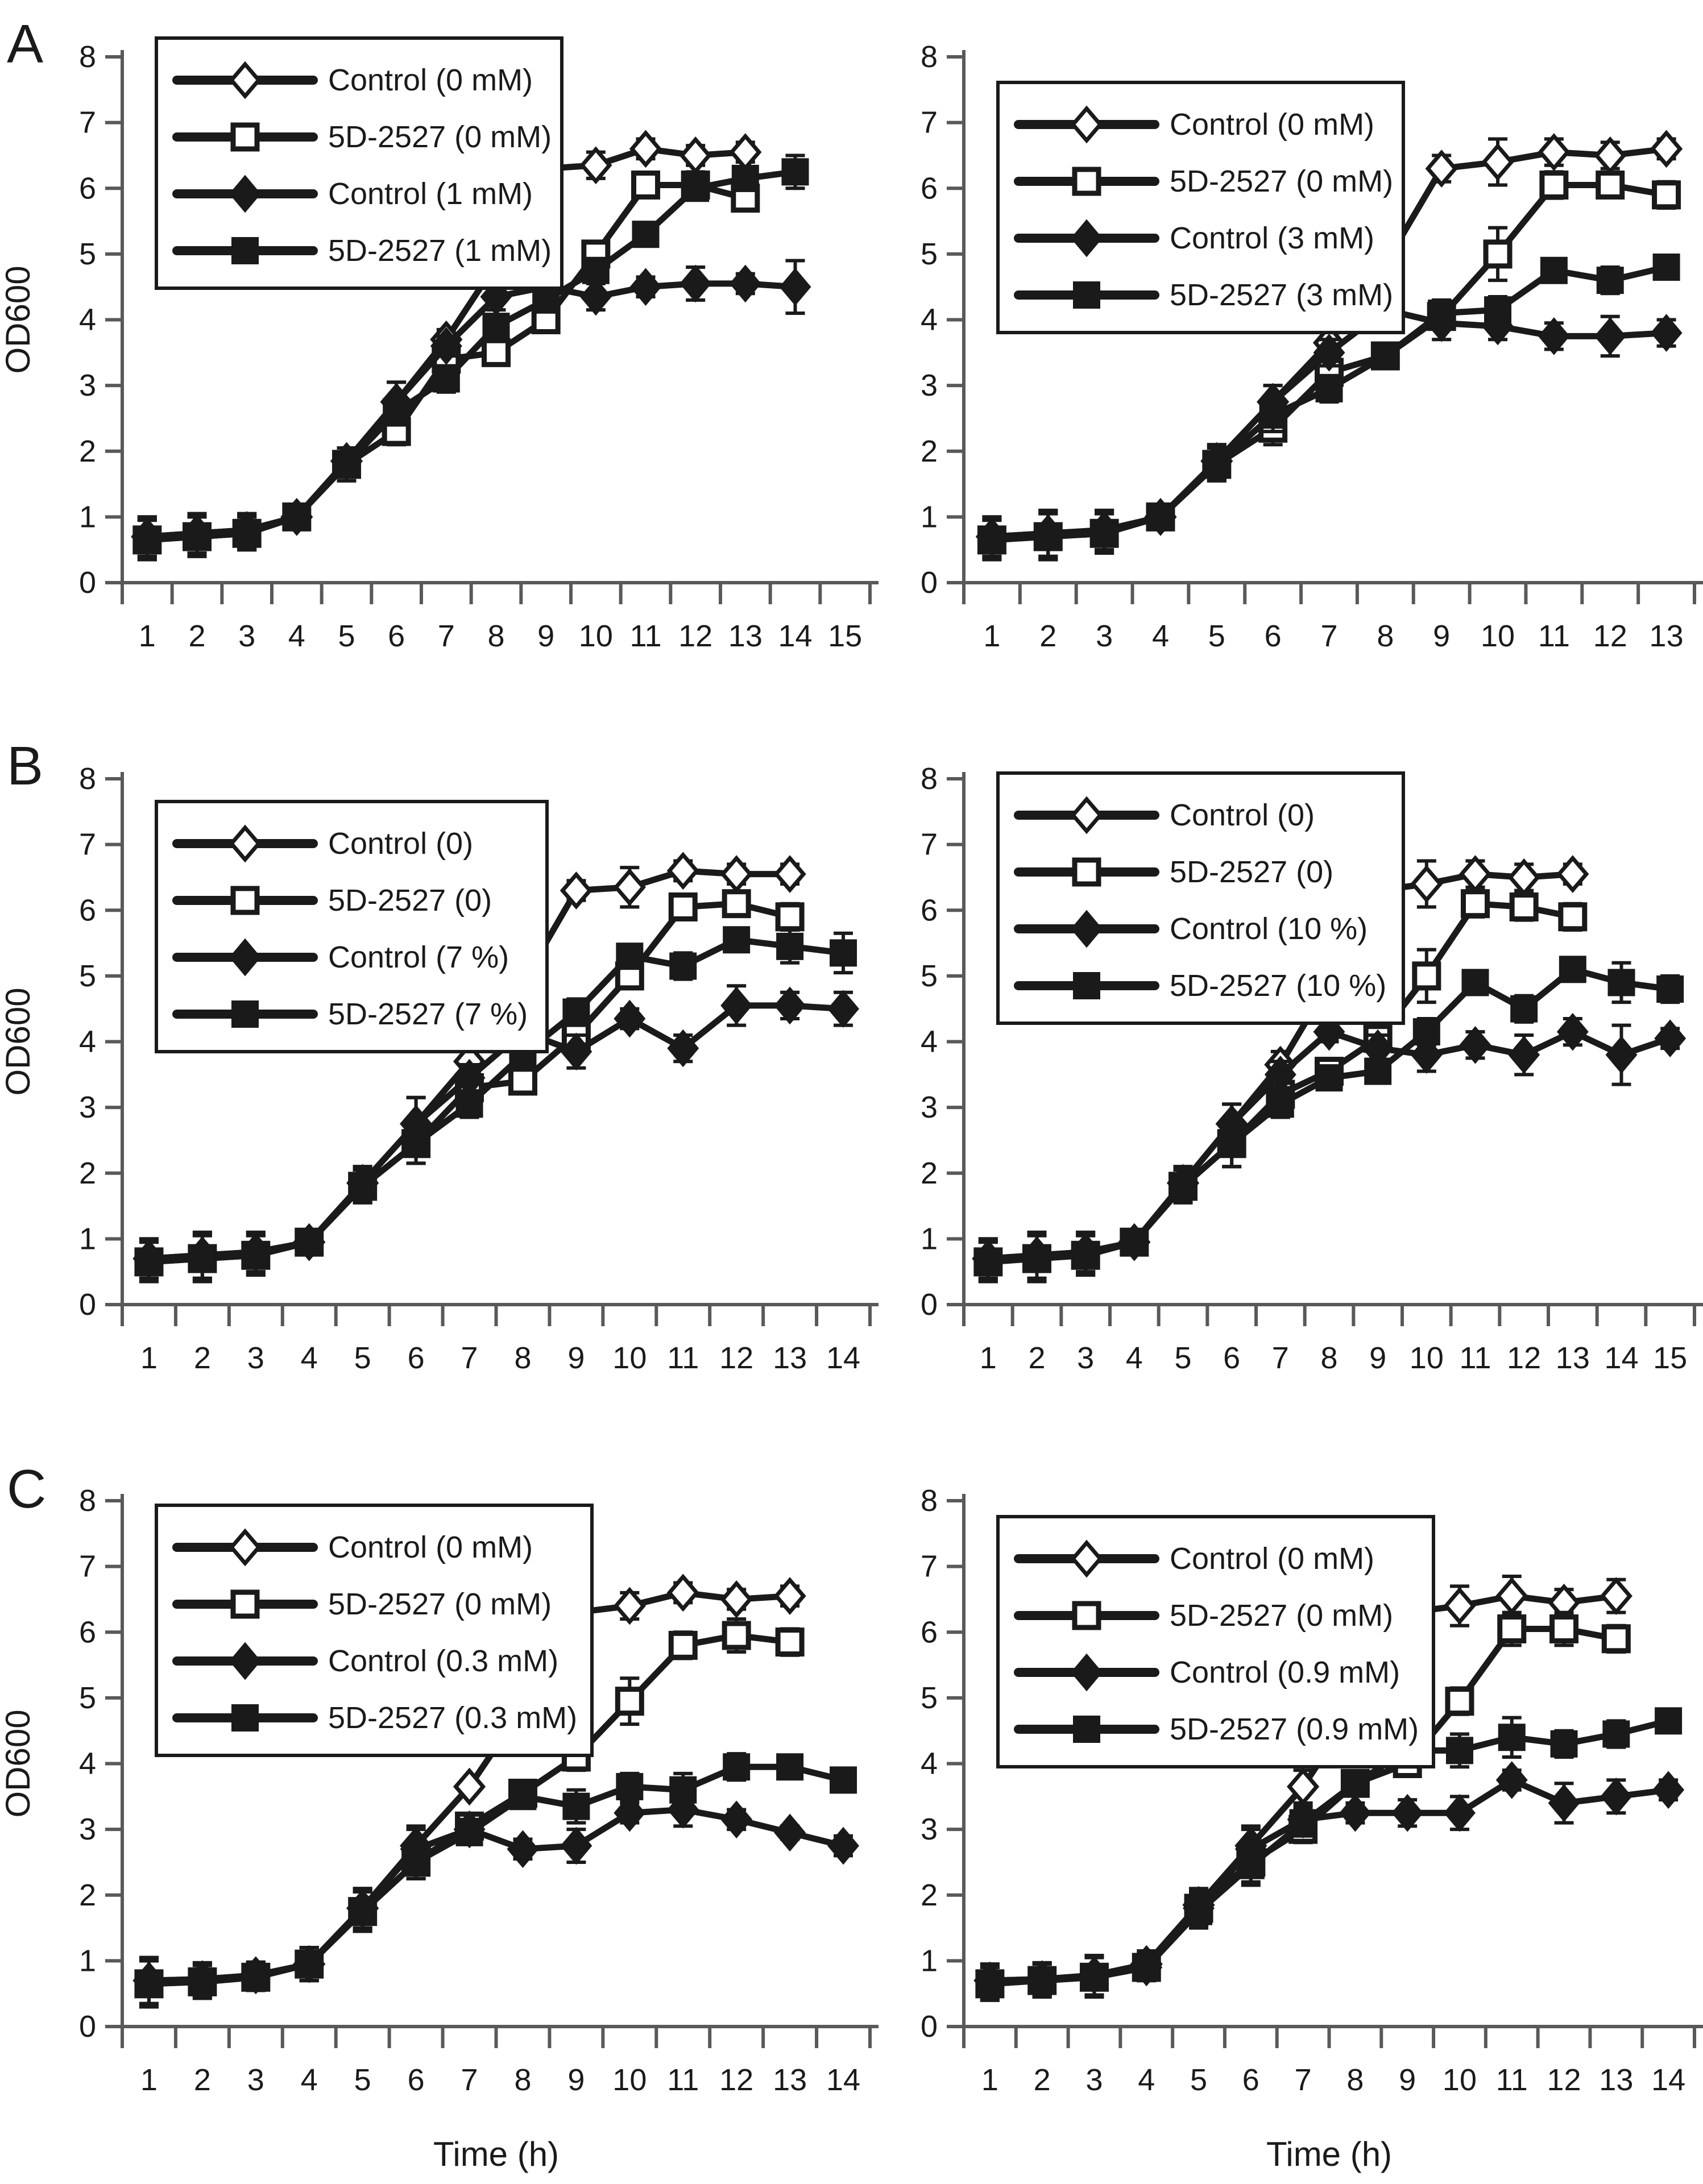 The height and width of the screenshot is (2184, 1703). Describe the element at coordinates (1272, 238) in the screenshot. I see `legend-label: Control (3 mM)` at that location.